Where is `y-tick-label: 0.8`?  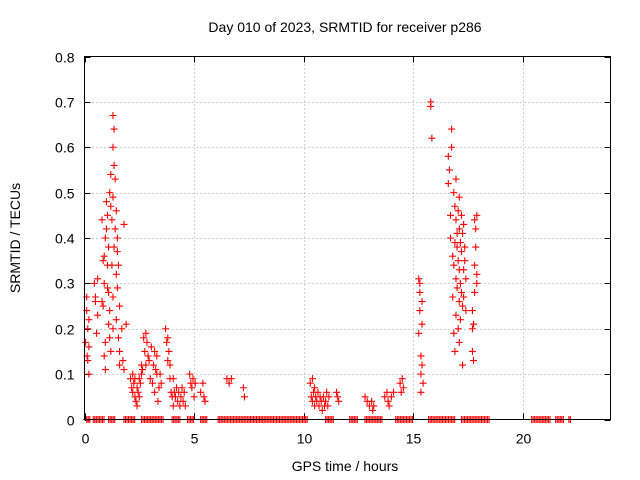
y-tick-label: 0.8 is located at coordinates (65, 58).